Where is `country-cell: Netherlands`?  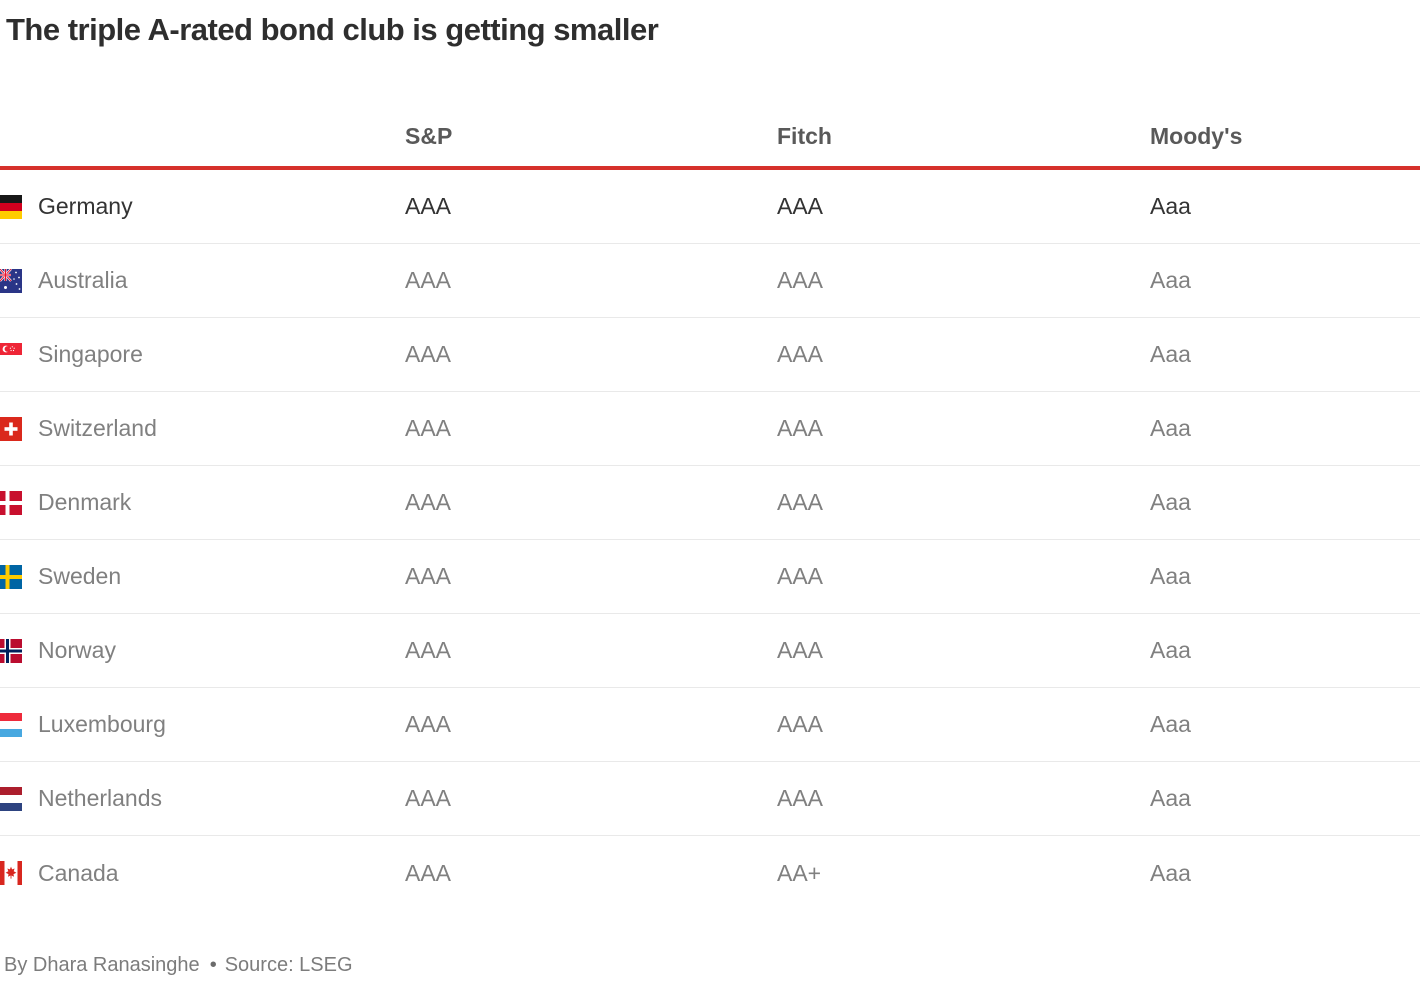 country-cell: Netherlands is located at coordinates (202, 798).